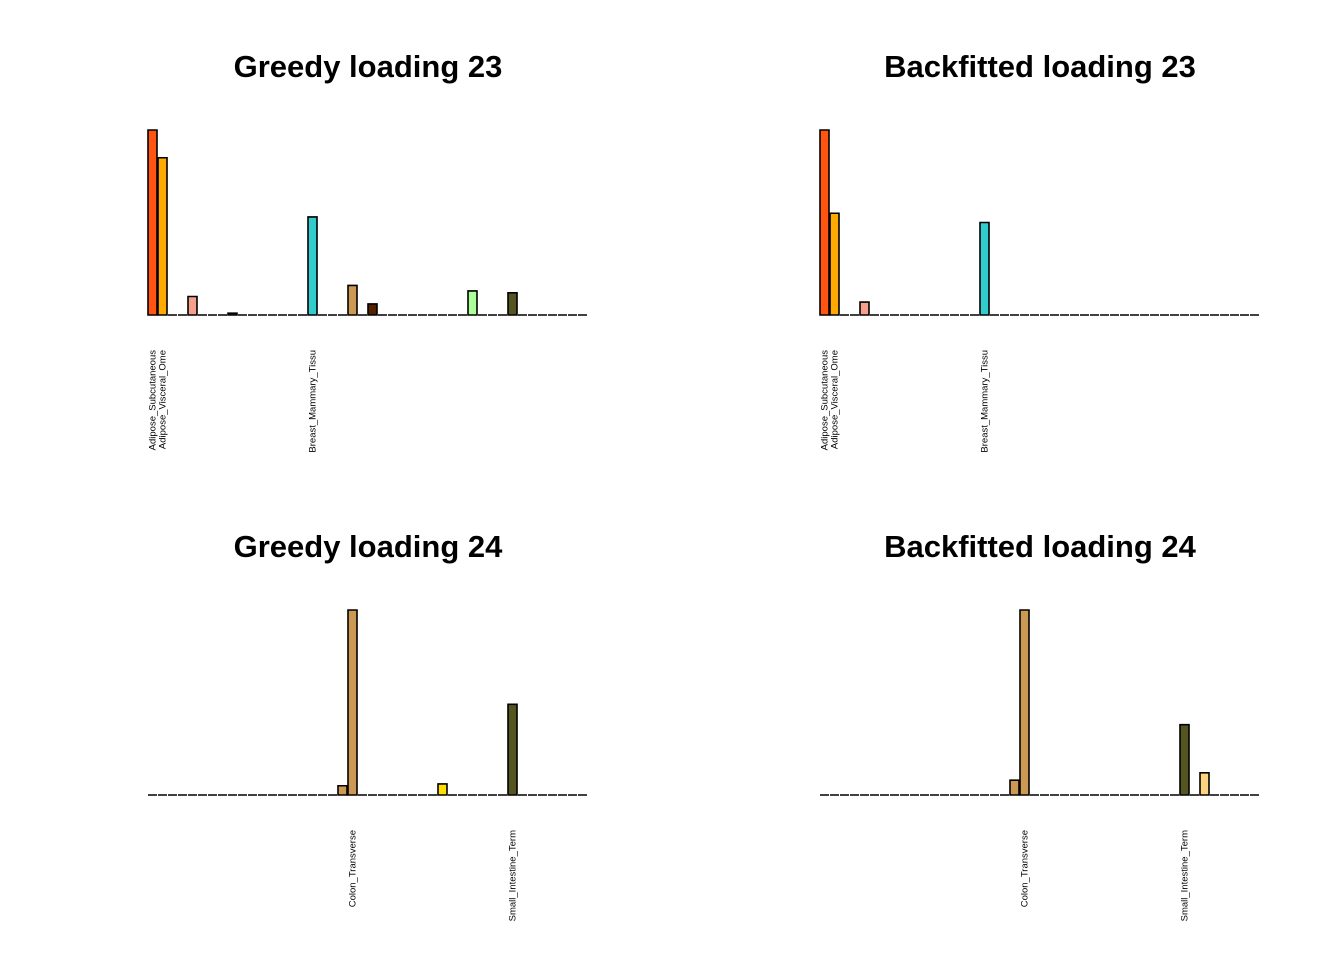 Image resolution: width=1344 pixels, height=960 pixels. I want to click on chart-title: Backfitted loading 24, so click(1040, 546).